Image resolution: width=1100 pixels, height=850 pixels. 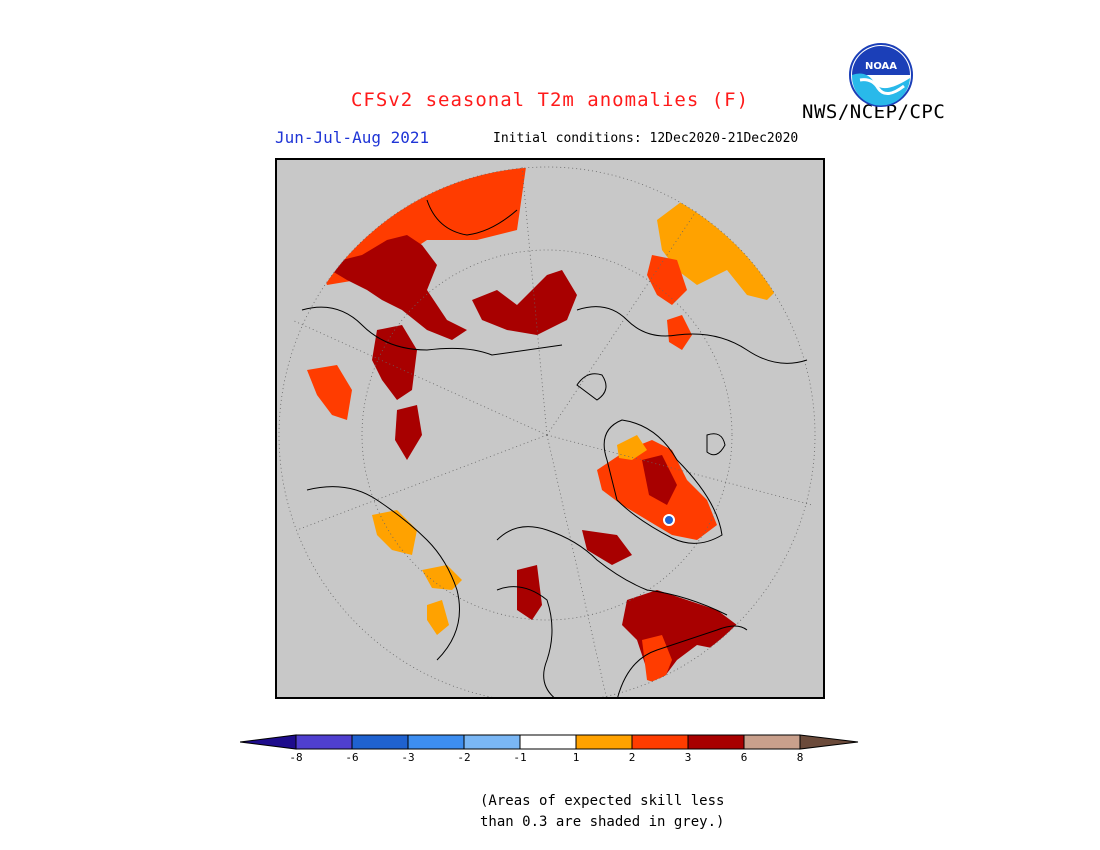 I want to click on agency-label: NWS/NCEP/CPC, so click(x=874, y=112).